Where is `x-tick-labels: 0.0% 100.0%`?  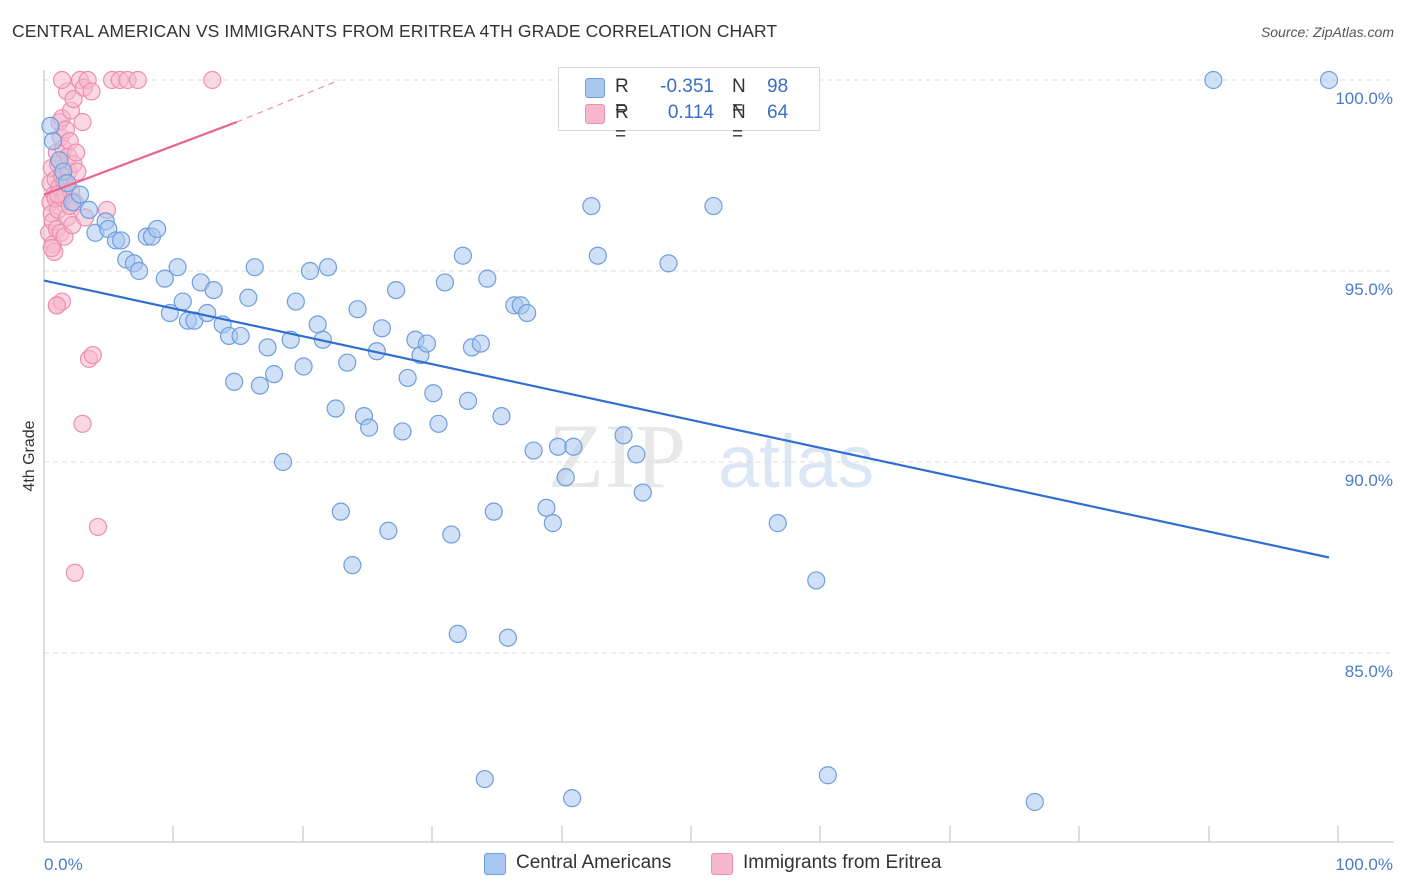
x-tick-labels: 0.0% 100.0% is located at coordinates (718, 864).